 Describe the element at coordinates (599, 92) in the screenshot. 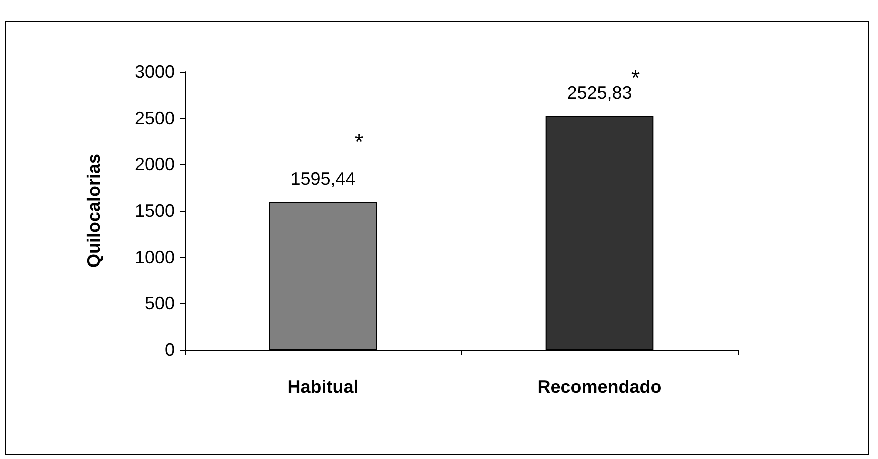

I see `data-label: 2525,83` at that location.